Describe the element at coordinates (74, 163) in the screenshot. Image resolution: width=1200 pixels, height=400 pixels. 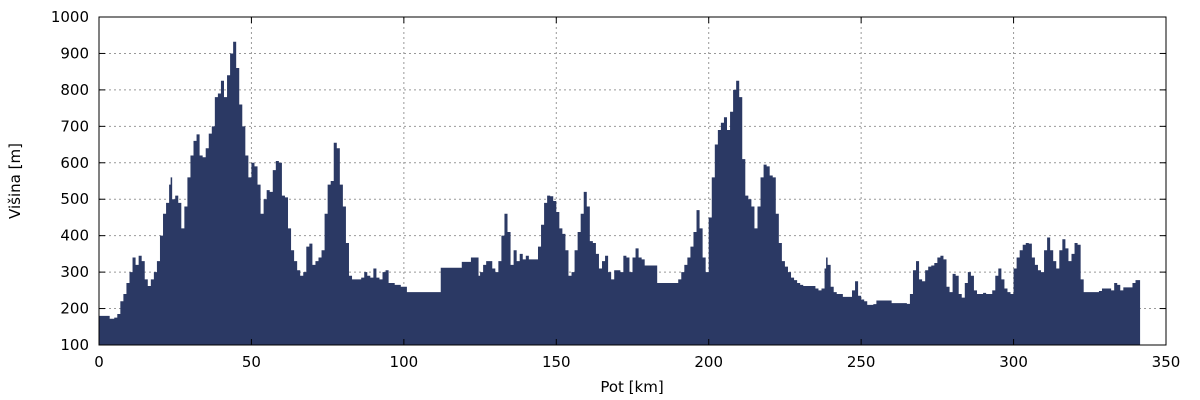
I see `y-tick-label: 600` at that location.